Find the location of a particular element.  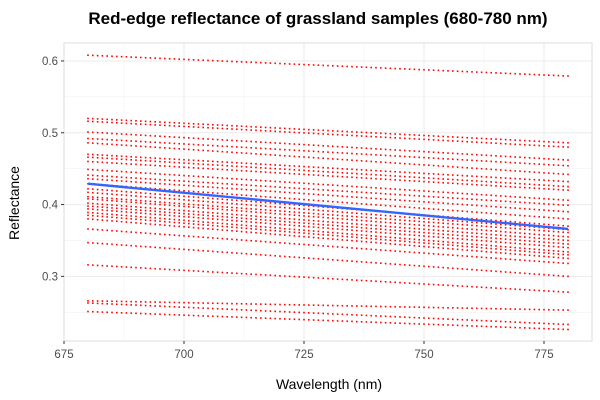

x-tick-label: 700 is located at coordinates (183, 355).